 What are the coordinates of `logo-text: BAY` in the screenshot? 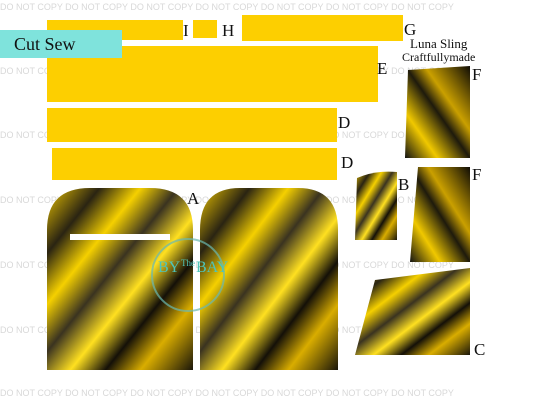 It's located at (212, 267).